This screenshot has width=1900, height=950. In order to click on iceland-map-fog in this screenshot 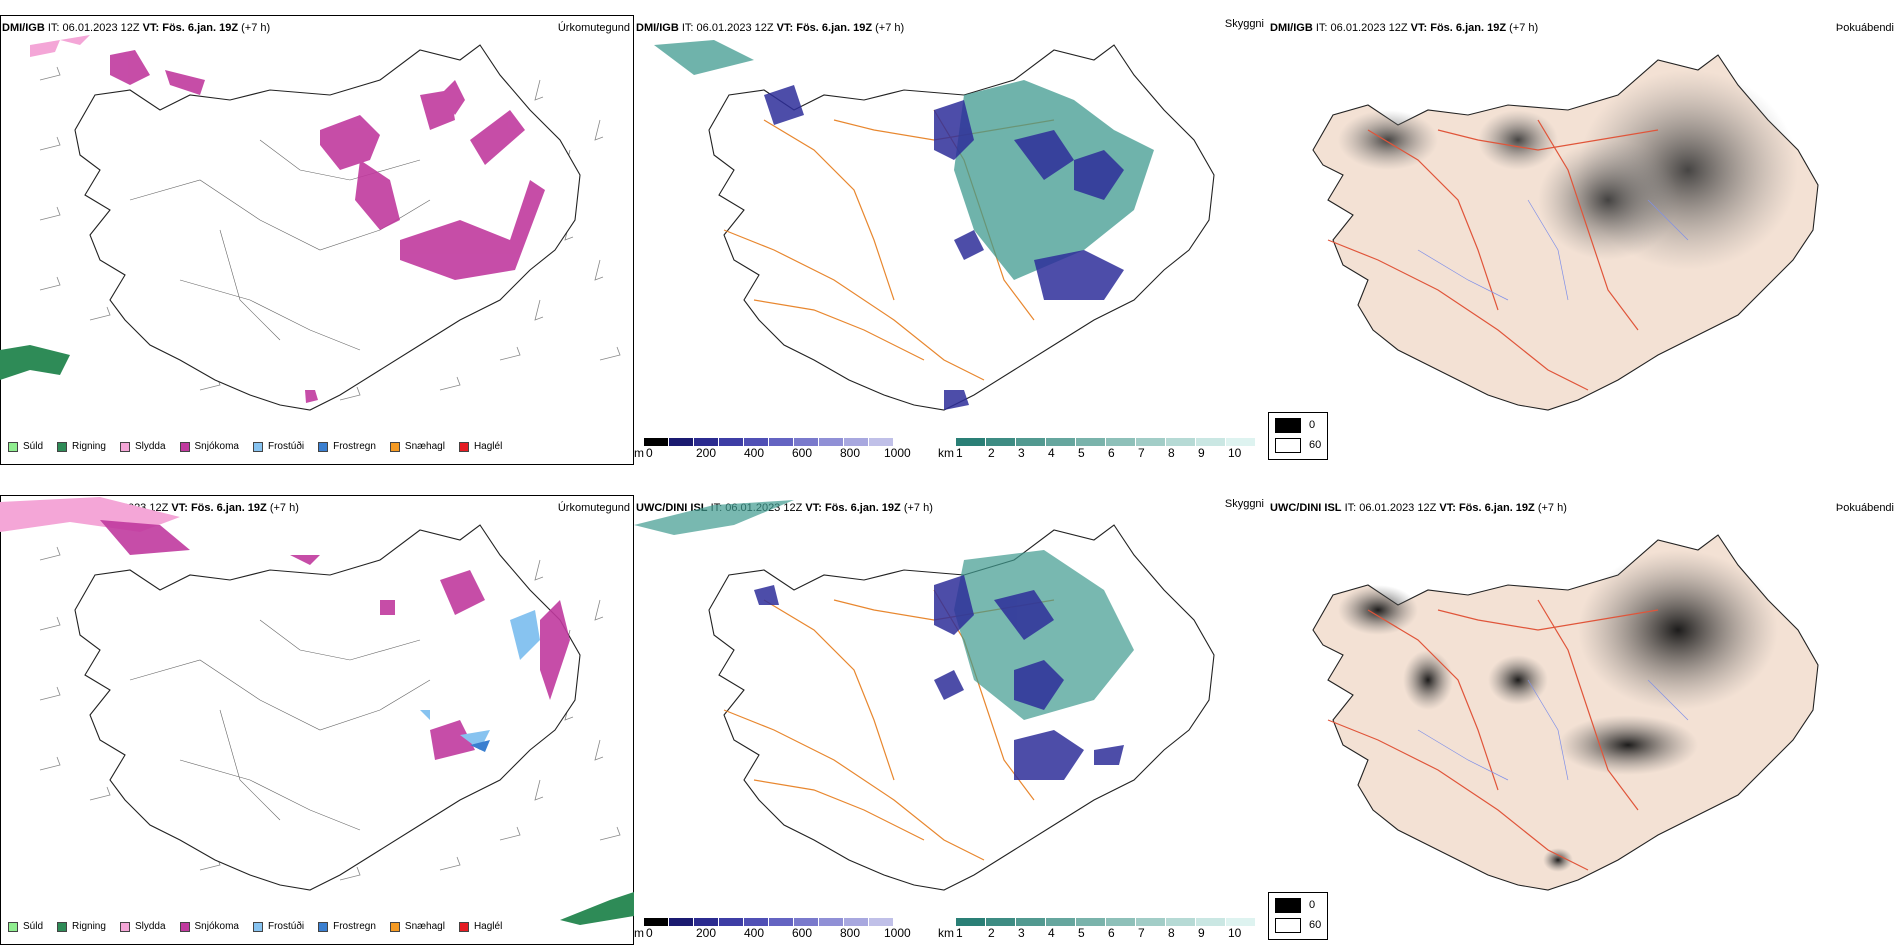, I will do `click(1565, 232)`.